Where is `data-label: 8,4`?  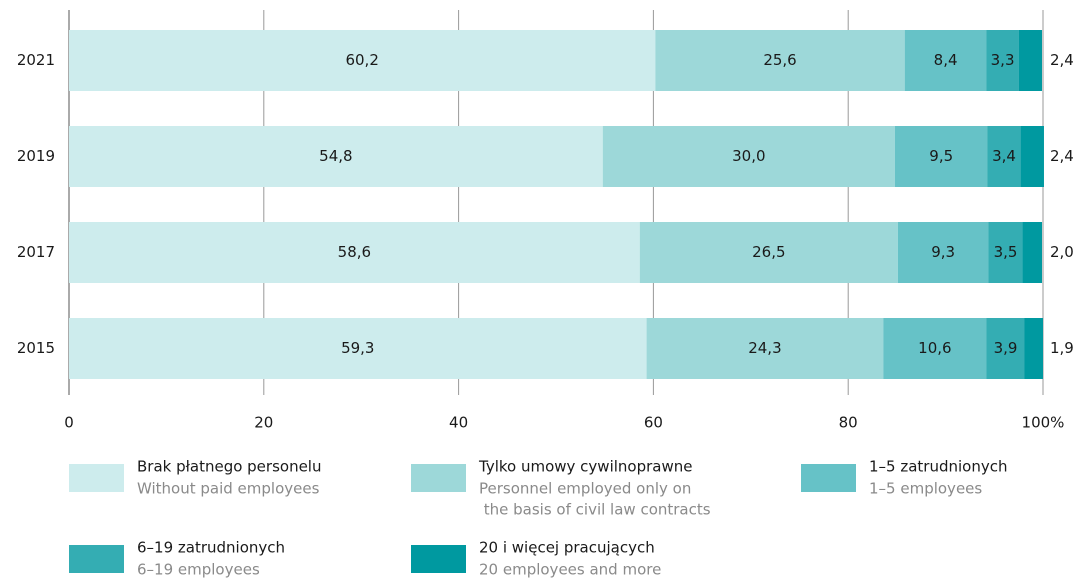 data-label: 8,4 is located at coordinates (946, 60).